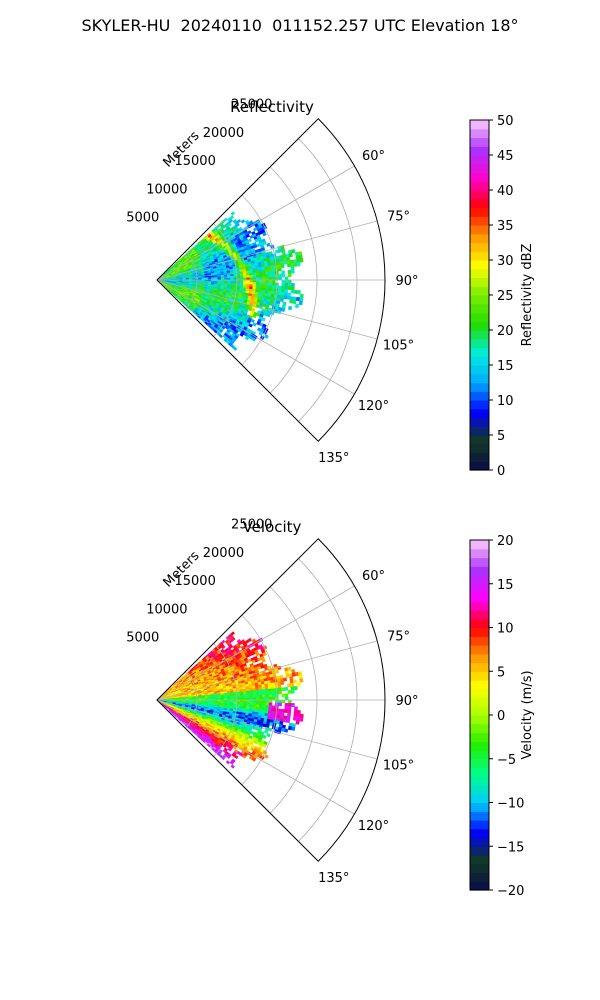 The height and width of the screenshot is (1000, 600). Describe the element at coordinates (501, 436) in the screenshot. I see `colorbar-tick-label: 5` at that location.